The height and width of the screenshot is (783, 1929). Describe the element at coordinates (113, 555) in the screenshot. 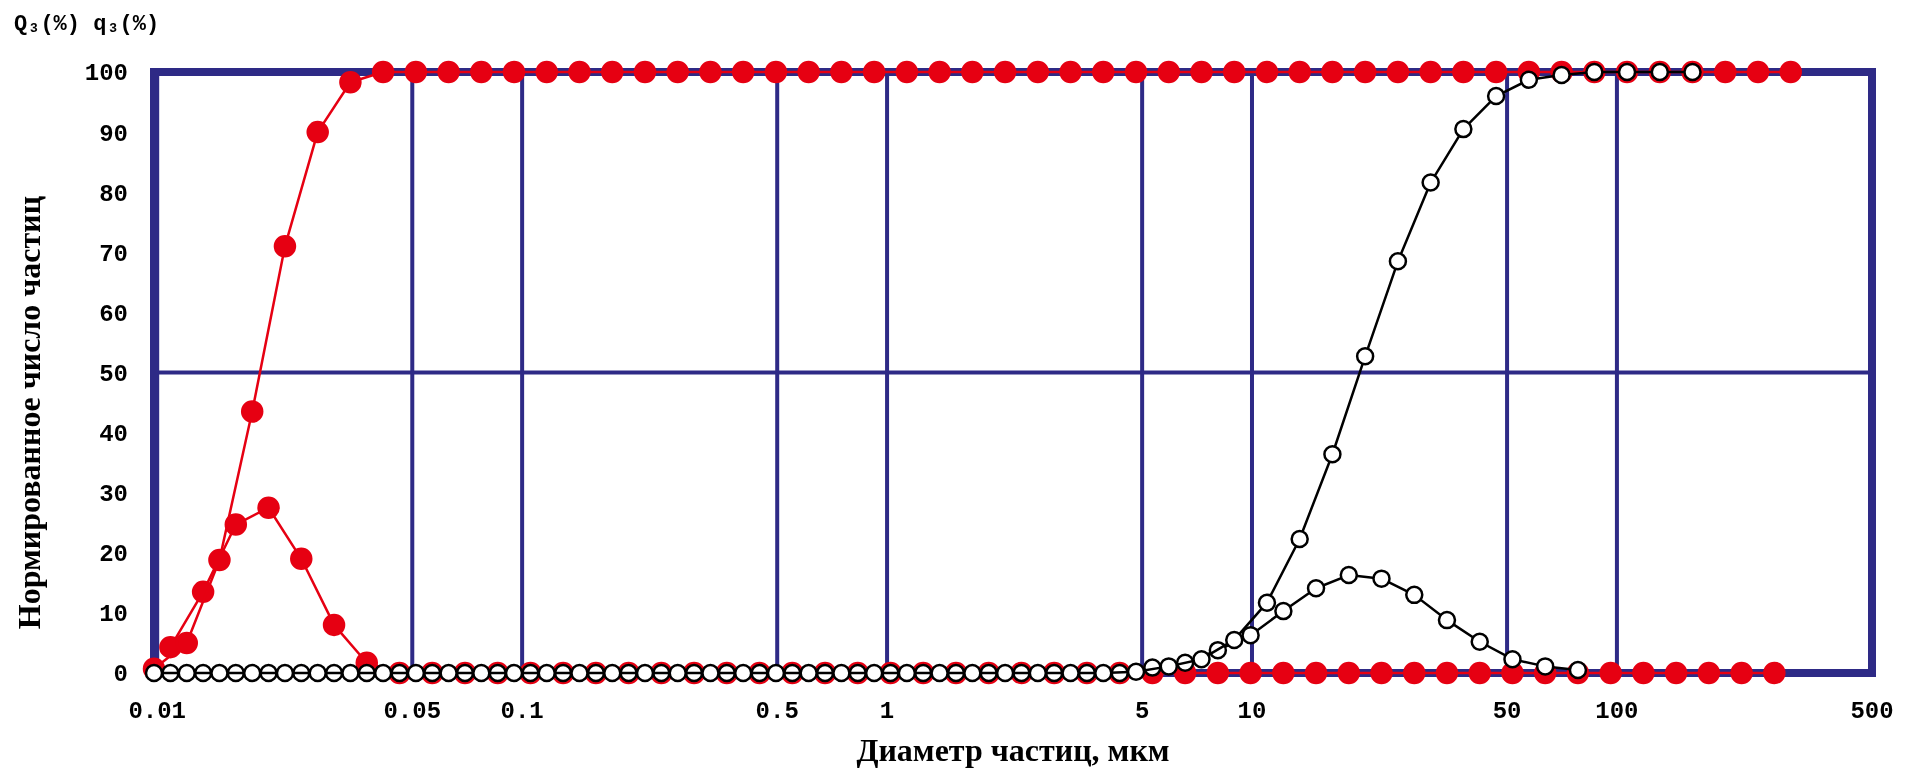

I see `y-tick-label: 20` at that location.